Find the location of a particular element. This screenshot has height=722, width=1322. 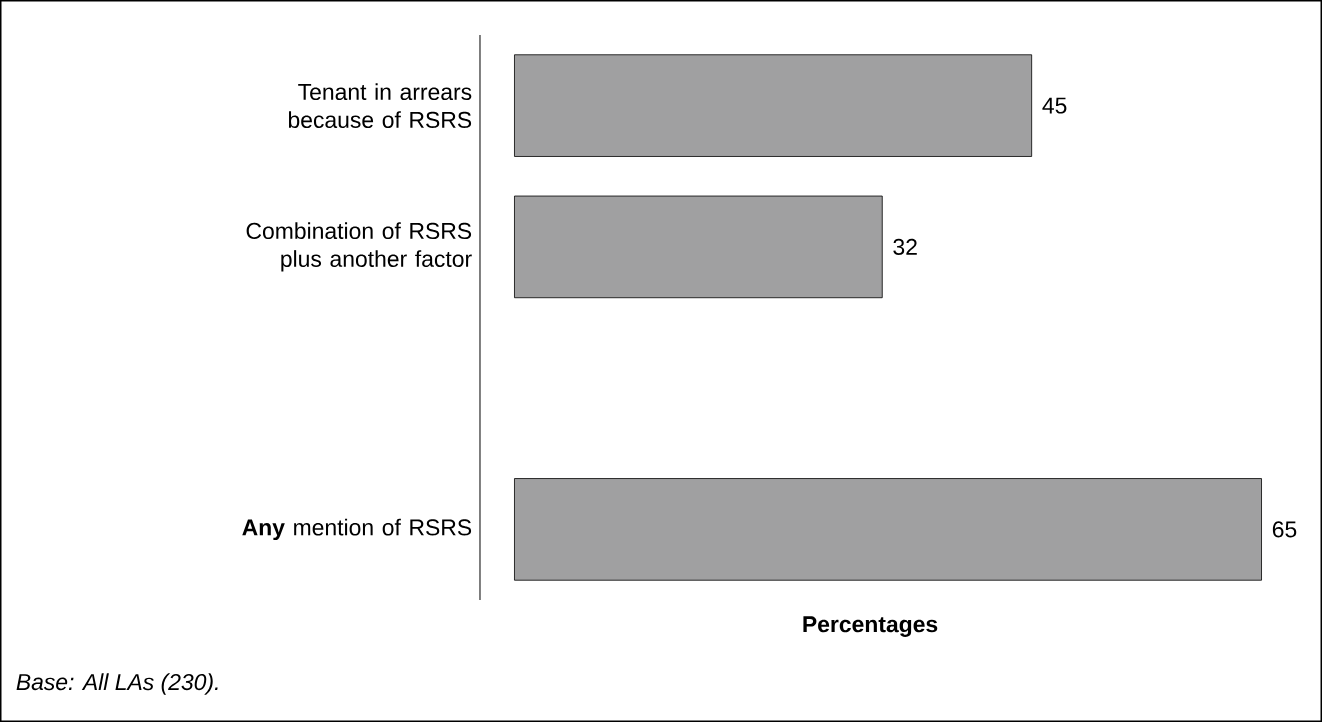

y-tick-label: Combination of RSRS plus another factor is located at coordinates (359, 247).